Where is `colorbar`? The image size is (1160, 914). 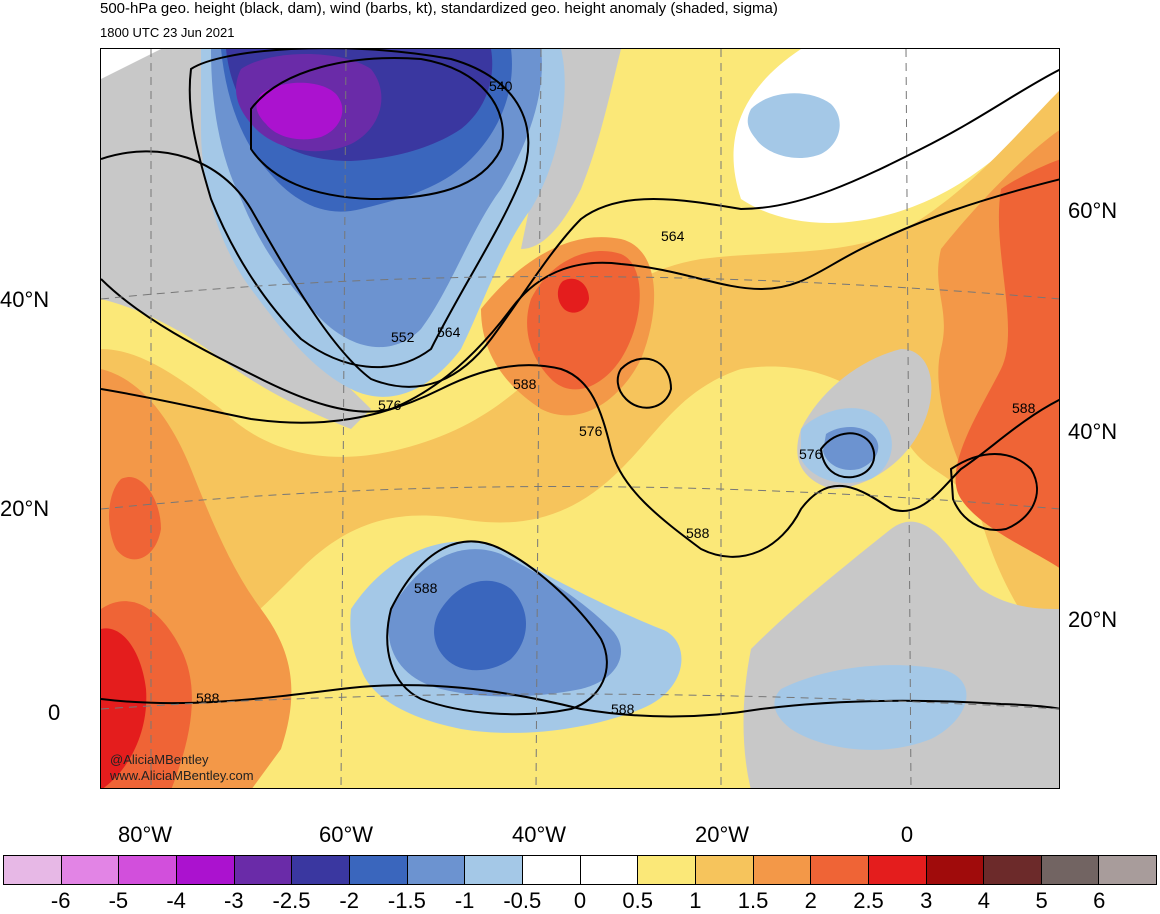
colorbar is located at coordinates (580, 870).